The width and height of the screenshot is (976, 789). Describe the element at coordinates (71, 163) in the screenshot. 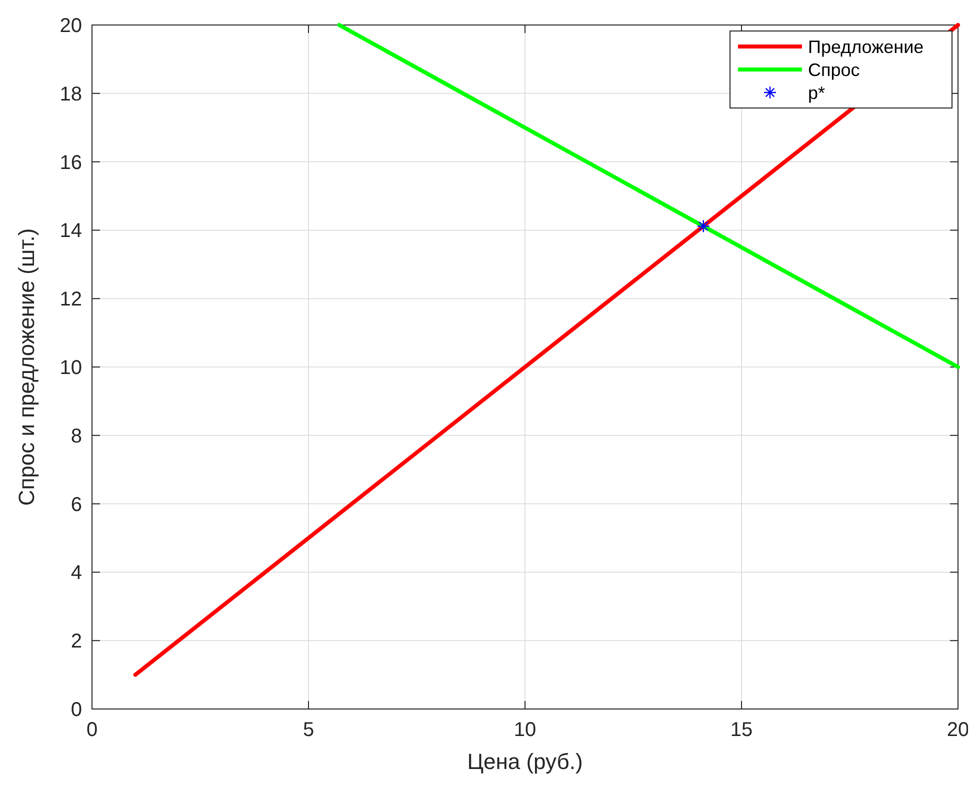

I see `y-tick-label: 16` at that location.